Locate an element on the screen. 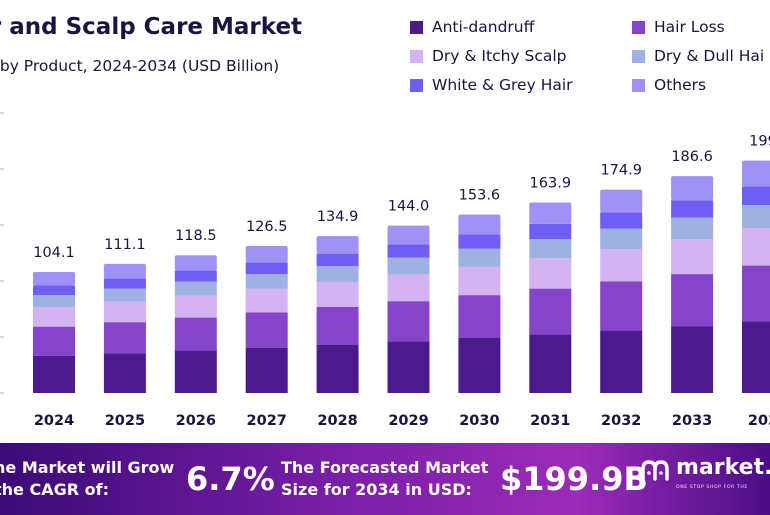 The height and width of the screenshot is (515, 770). x-axis-tick-label: 2028 is located at coordinates (337, 421).